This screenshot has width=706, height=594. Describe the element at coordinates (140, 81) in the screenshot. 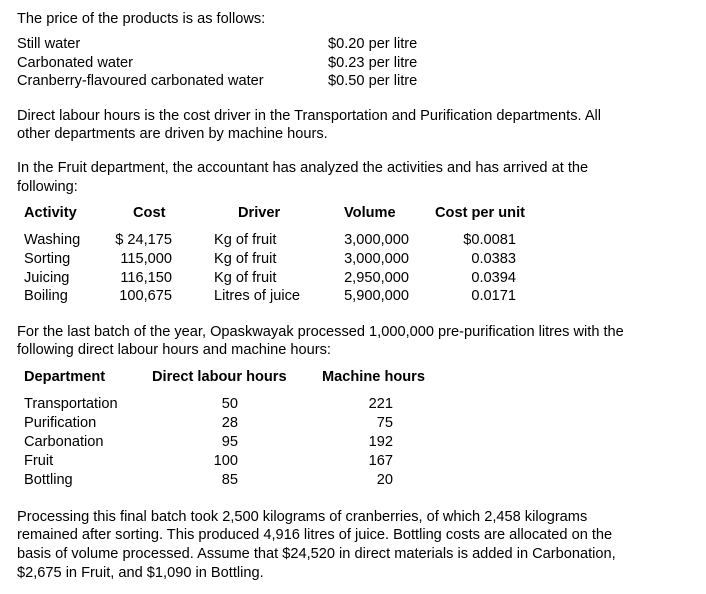

I see `price-product: Cranberry-flavoured carbonated water` at that location.